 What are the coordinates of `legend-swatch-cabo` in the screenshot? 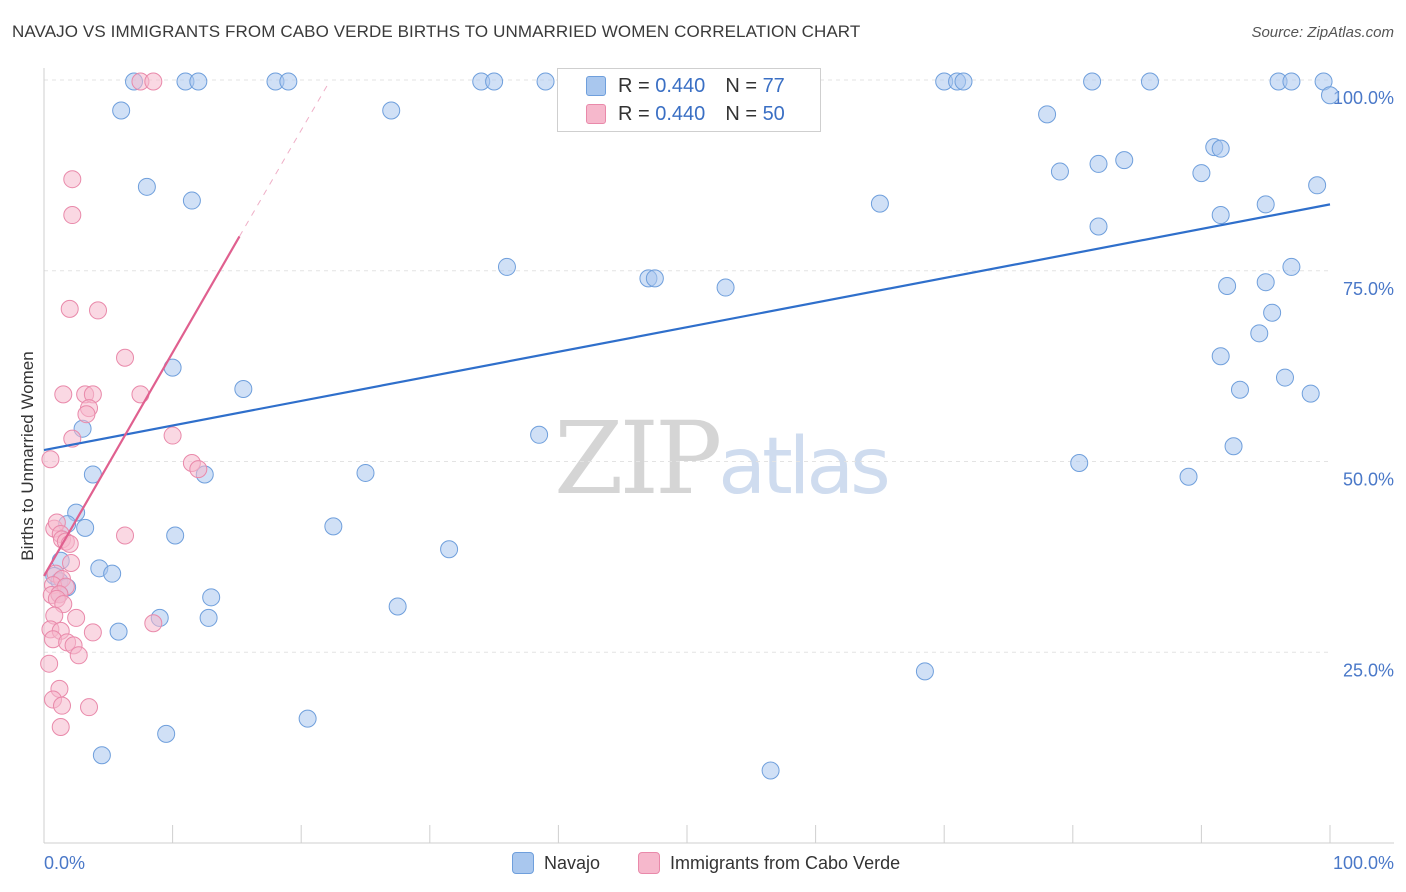 It's located at (596, 114).